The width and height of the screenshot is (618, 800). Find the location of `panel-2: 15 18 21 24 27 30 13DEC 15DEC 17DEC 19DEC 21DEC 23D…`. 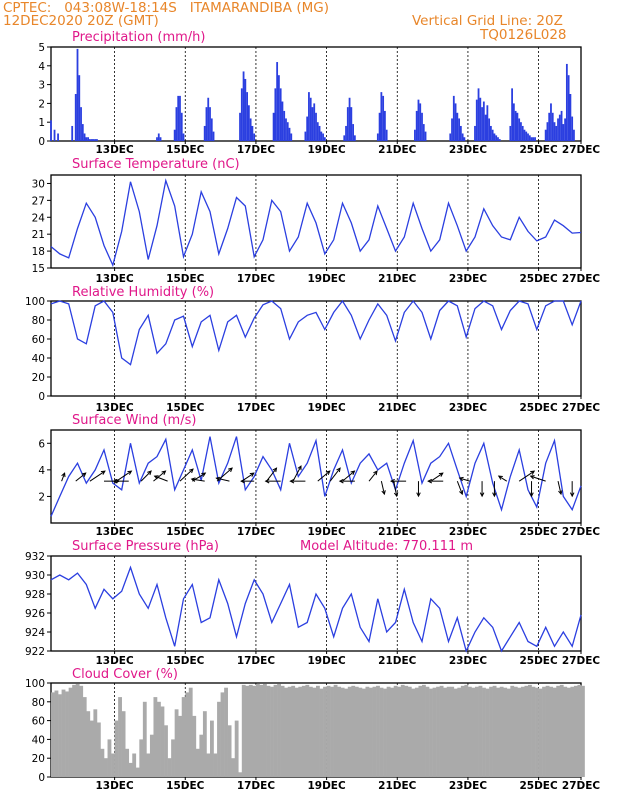

panel-2: 15 18 21 24 27 30 13DEC 15DEC 17DEC 19DEC 21DEC 23D… is located at coordinates (316, 221).